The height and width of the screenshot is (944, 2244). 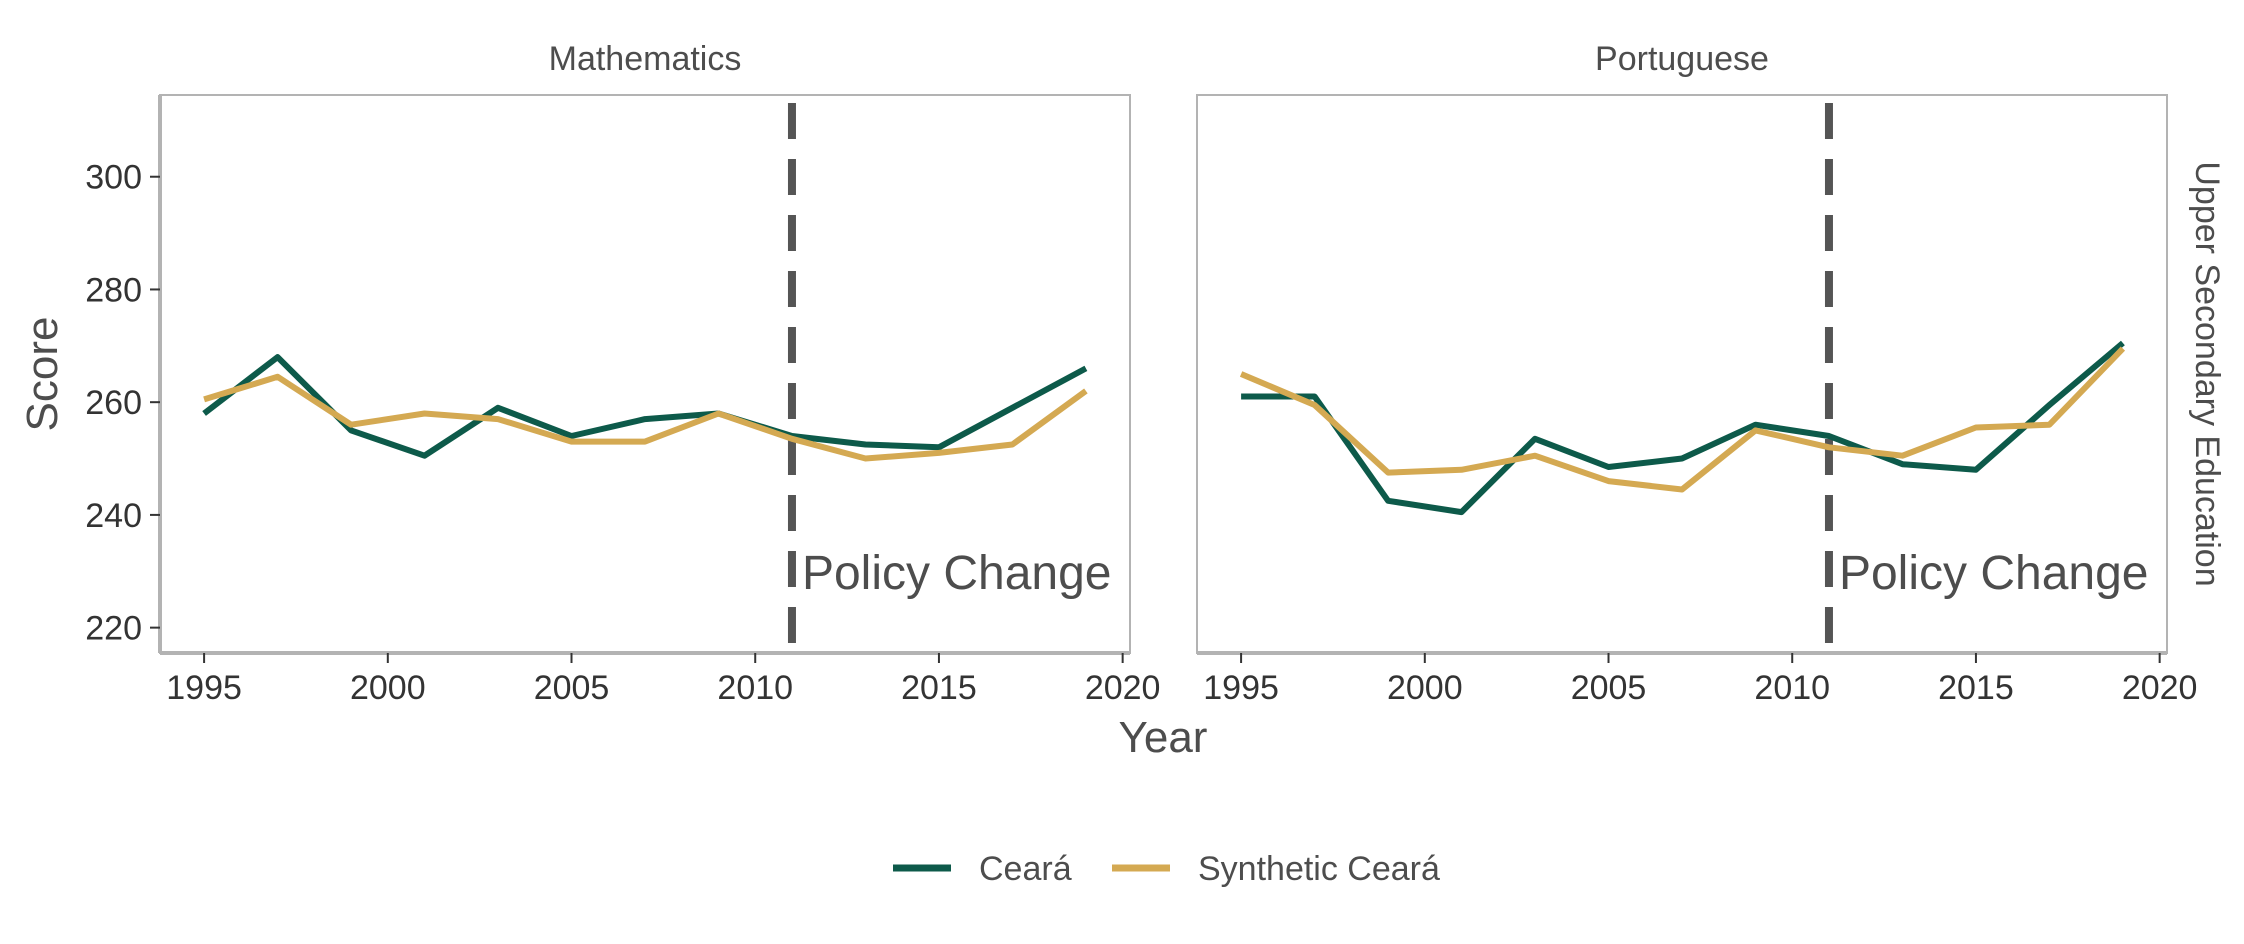 What do you see at coordinates (755, 688) in the screenshot?
I see `x-tick-label-0-2010: 2010` at bounding box center [755, 688].